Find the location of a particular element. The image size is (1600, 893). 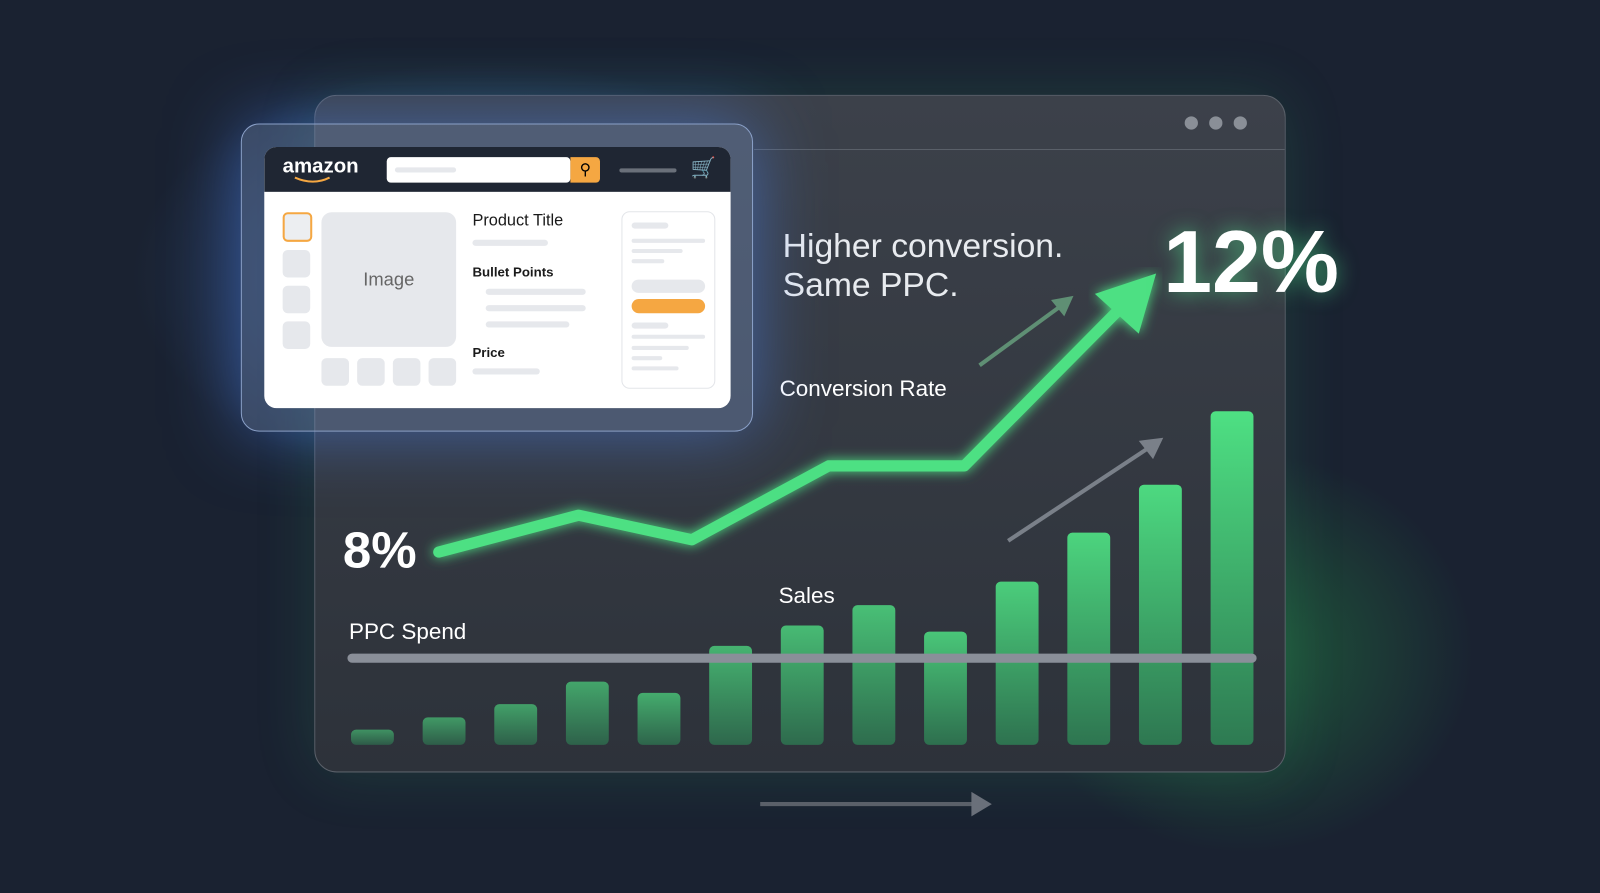

search-input is located at coordinates (478, 170).